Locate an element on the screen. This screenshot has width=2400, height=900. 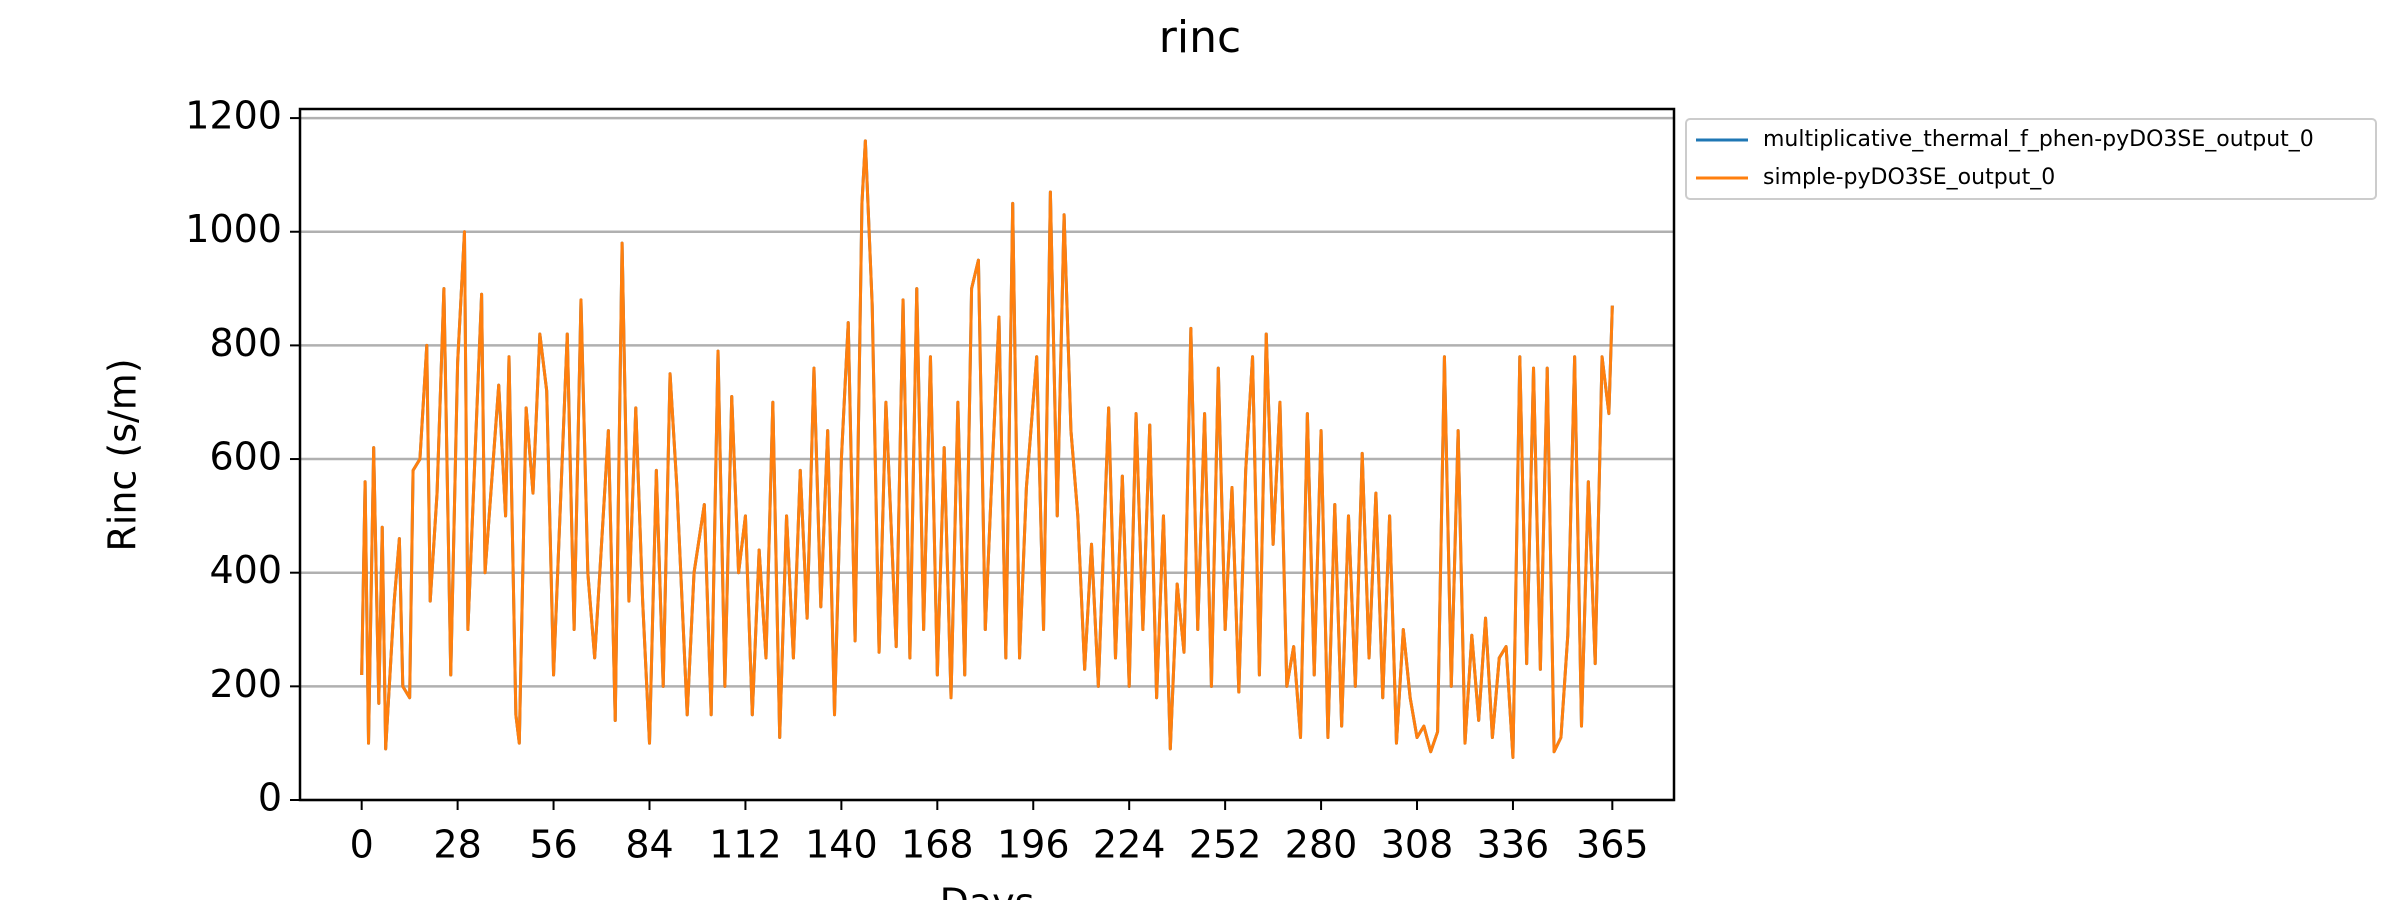
y-tick-label: 200 is located at coordinates (245, 684).